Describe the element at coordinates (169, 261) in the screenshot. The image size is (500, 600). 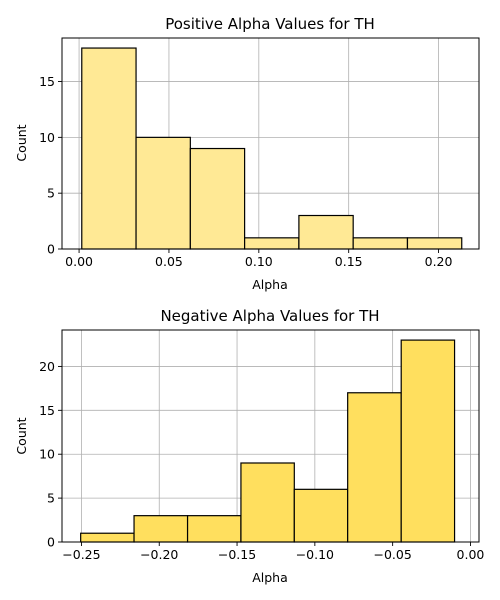
I see `x-tick-label: 0.05` at that location.